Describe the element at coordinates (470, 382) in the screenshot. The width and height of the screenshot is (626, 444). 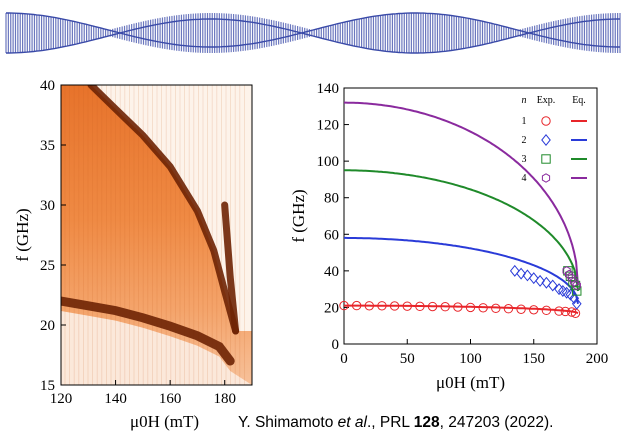
I see `dispersion-xlabel: μ0H (mT)` at that location.